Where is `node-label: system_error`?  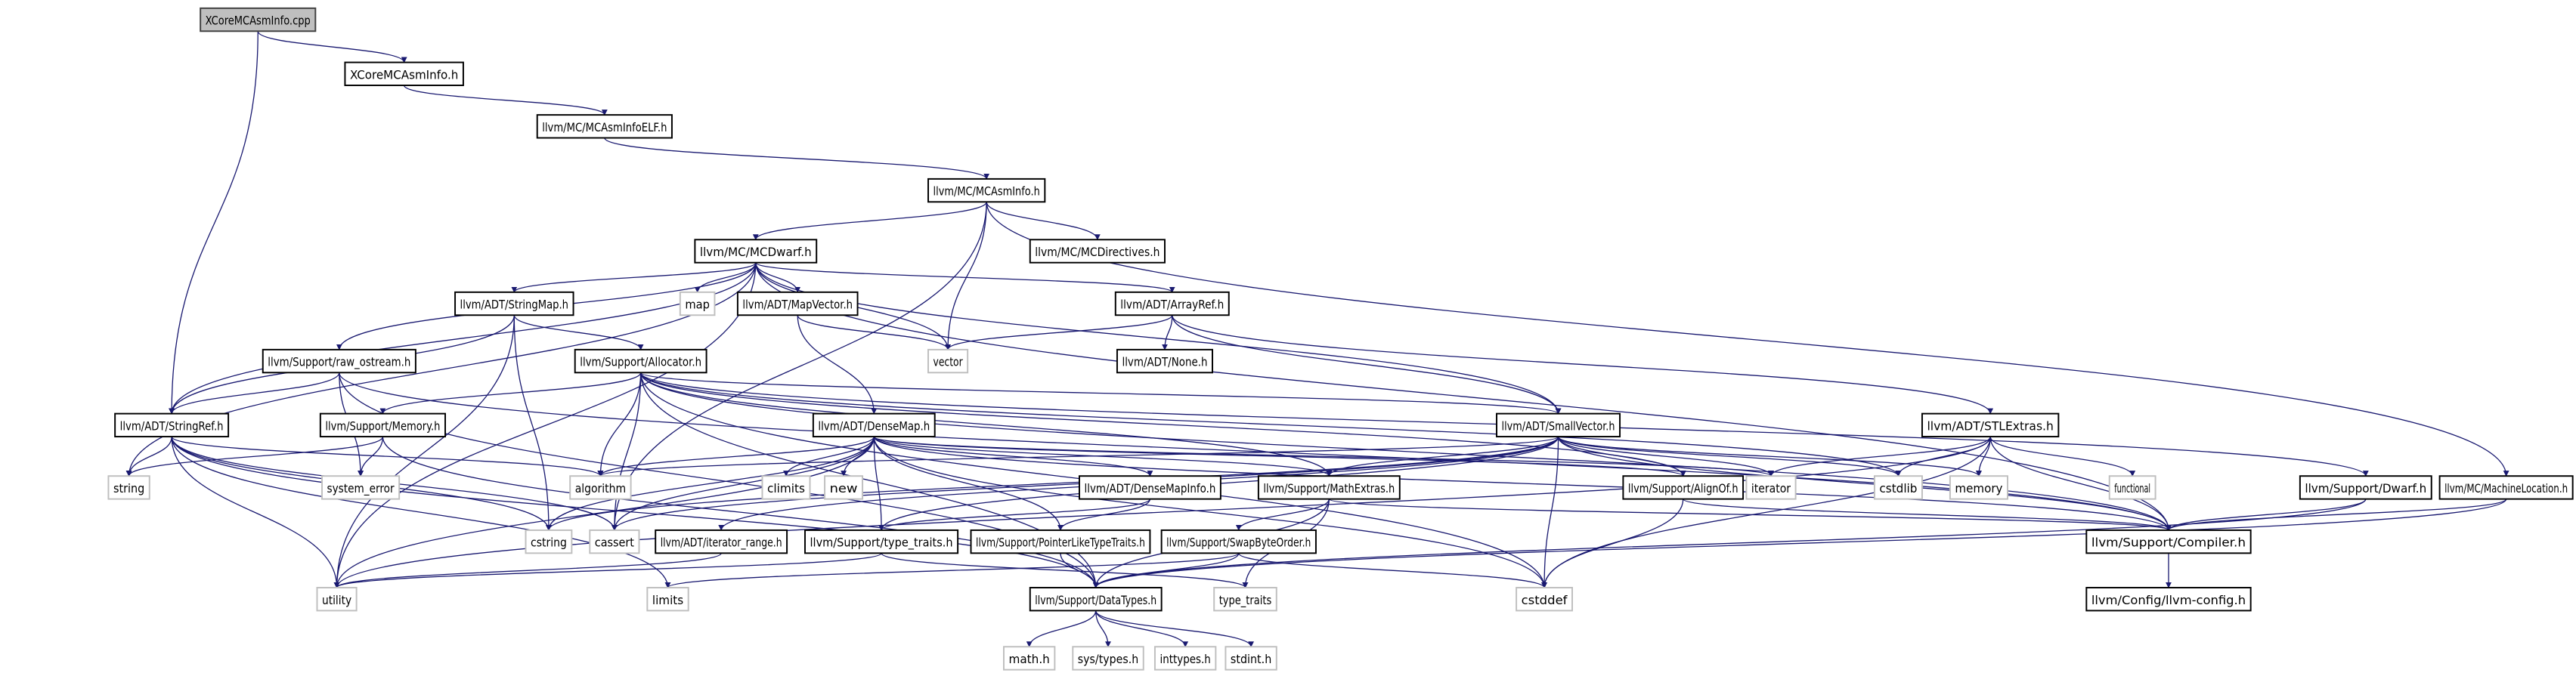 node-label: system_error is located at coordinates (361, 488).